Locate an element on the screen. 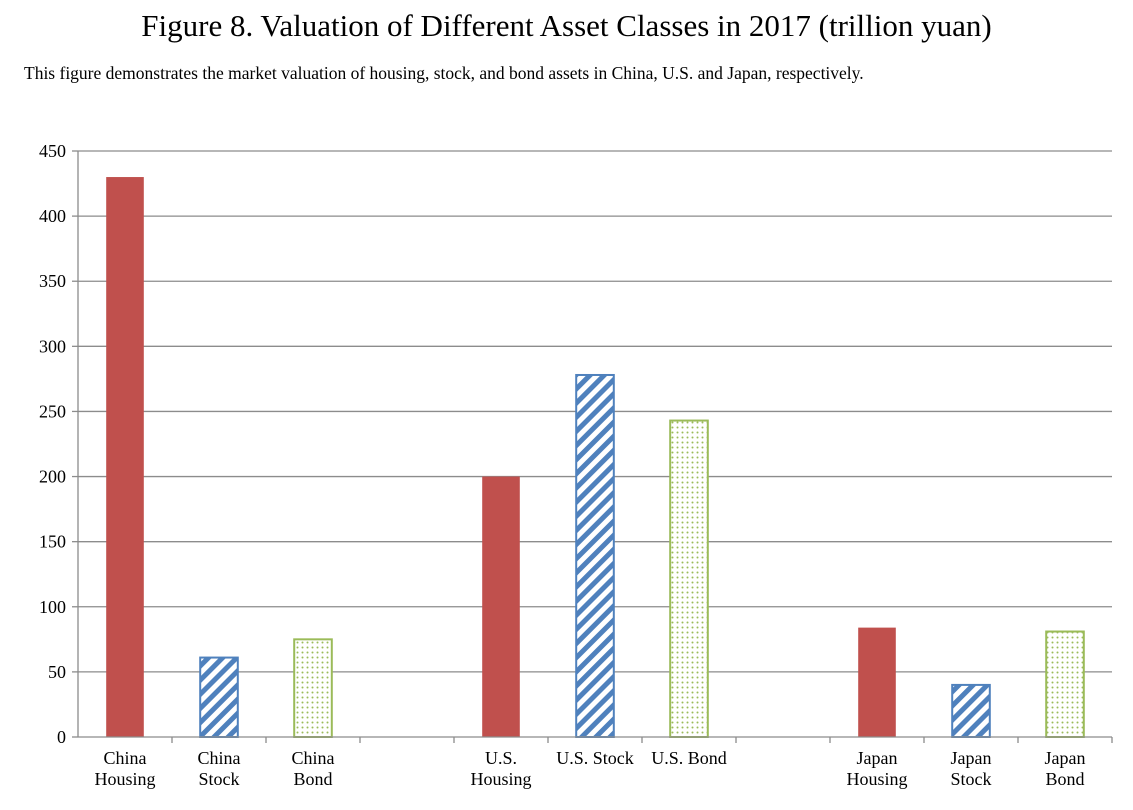 The width and height of the screenshot is (1133, 810). y-tick-label: 400 is located at coordinates (52, 216).